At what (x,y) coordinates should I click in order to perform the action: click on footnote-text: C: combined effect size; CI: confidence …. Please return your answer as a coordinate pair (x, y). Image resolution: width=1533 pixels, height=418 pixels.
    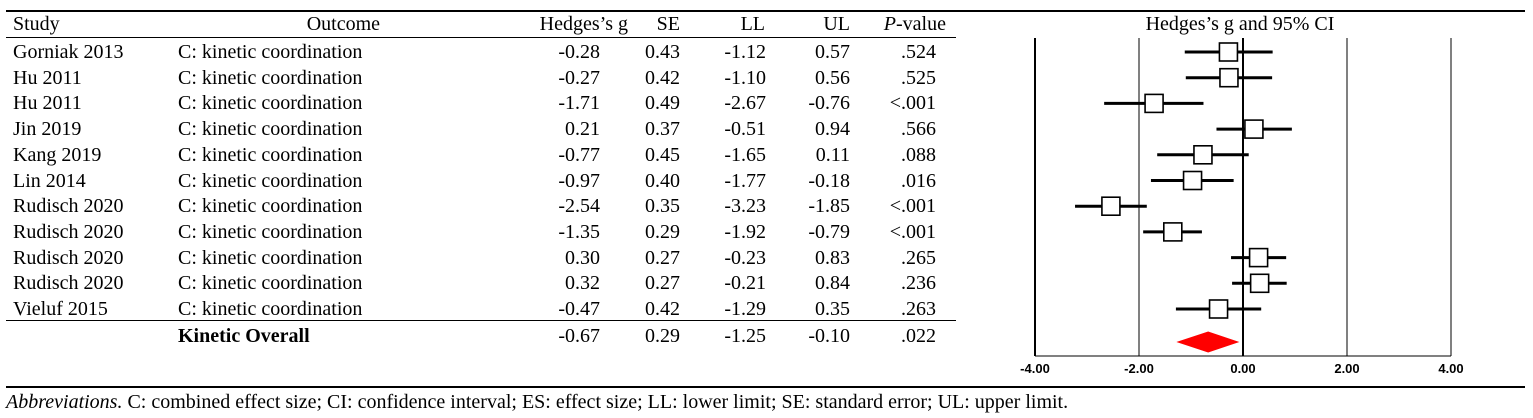
    Looking at the image, I should click on (595, 402).